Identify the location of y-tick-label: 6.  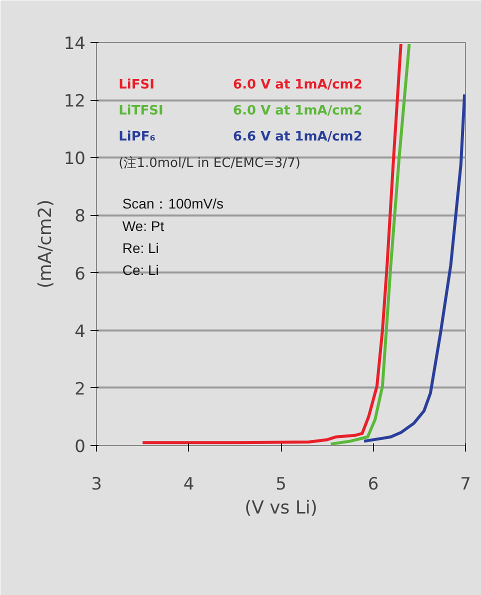
(80, 274).